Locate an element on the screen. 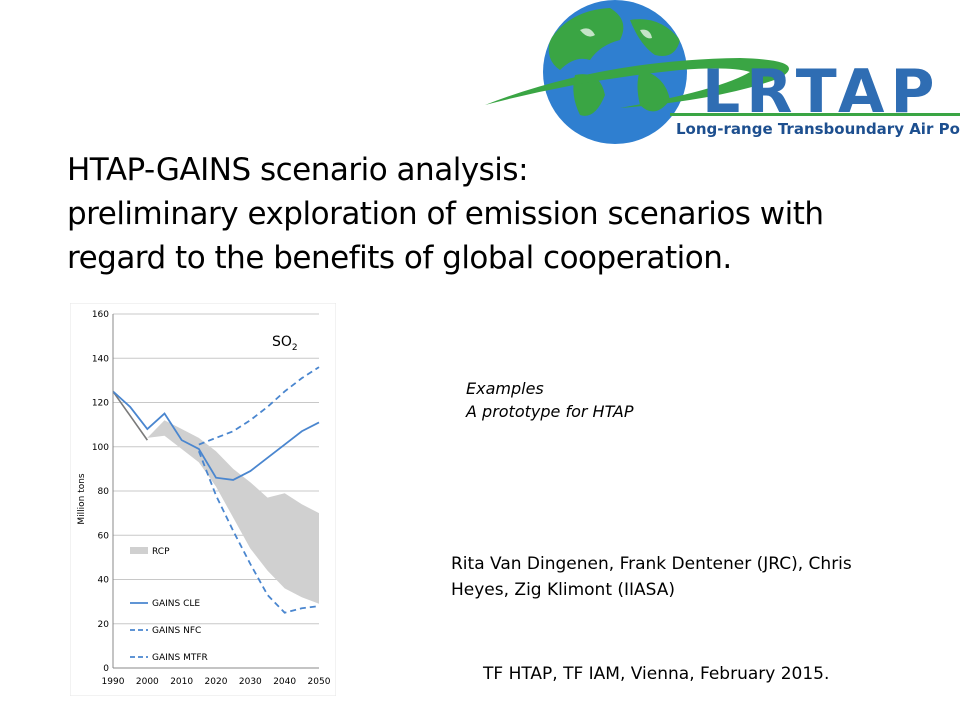  series-line-gains-nfc is located at coordinates (259, 406).